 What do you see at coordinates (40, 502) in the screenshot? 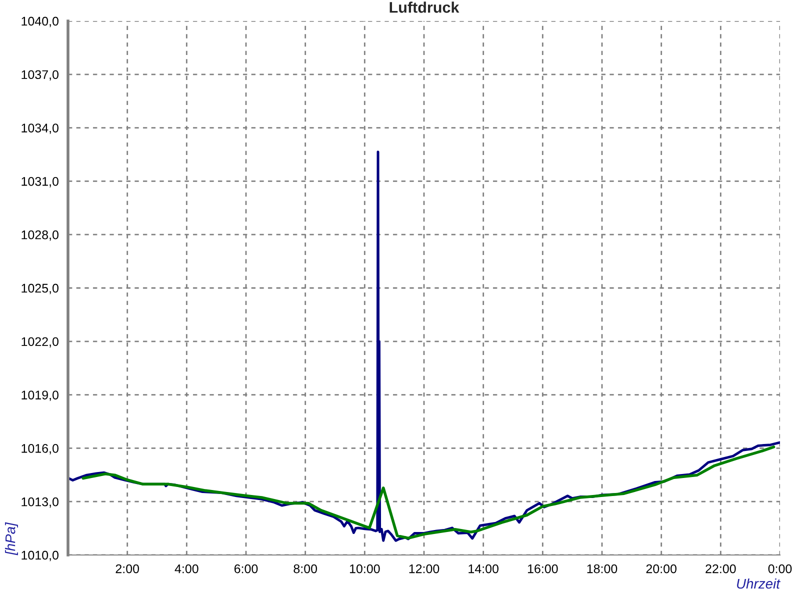
I see `y-tick-label: 1013,0` at bounding box center [40, 502].